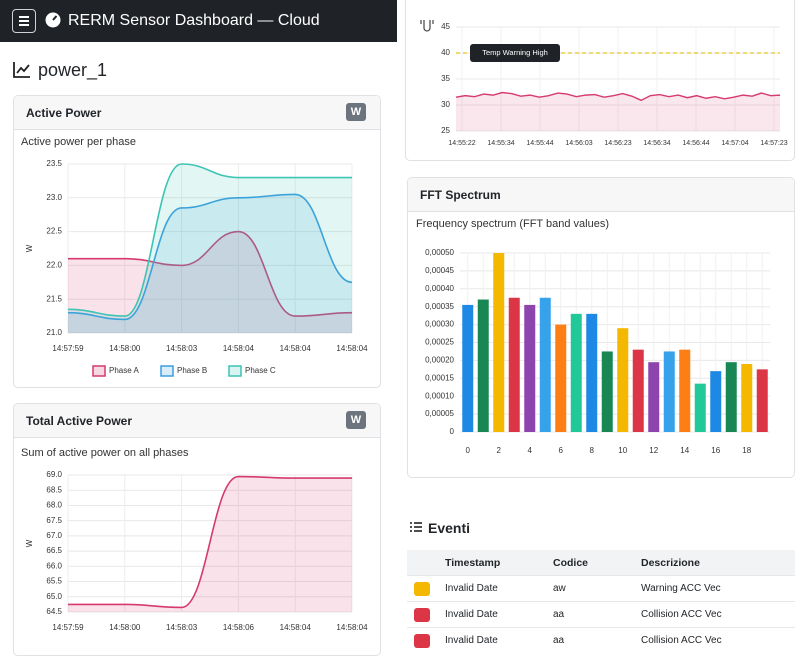  What do you see at coordinates (578, 143) in the screenshot?
I see `x-tick-label: 14:56:03` at bounding box center [578, 143].